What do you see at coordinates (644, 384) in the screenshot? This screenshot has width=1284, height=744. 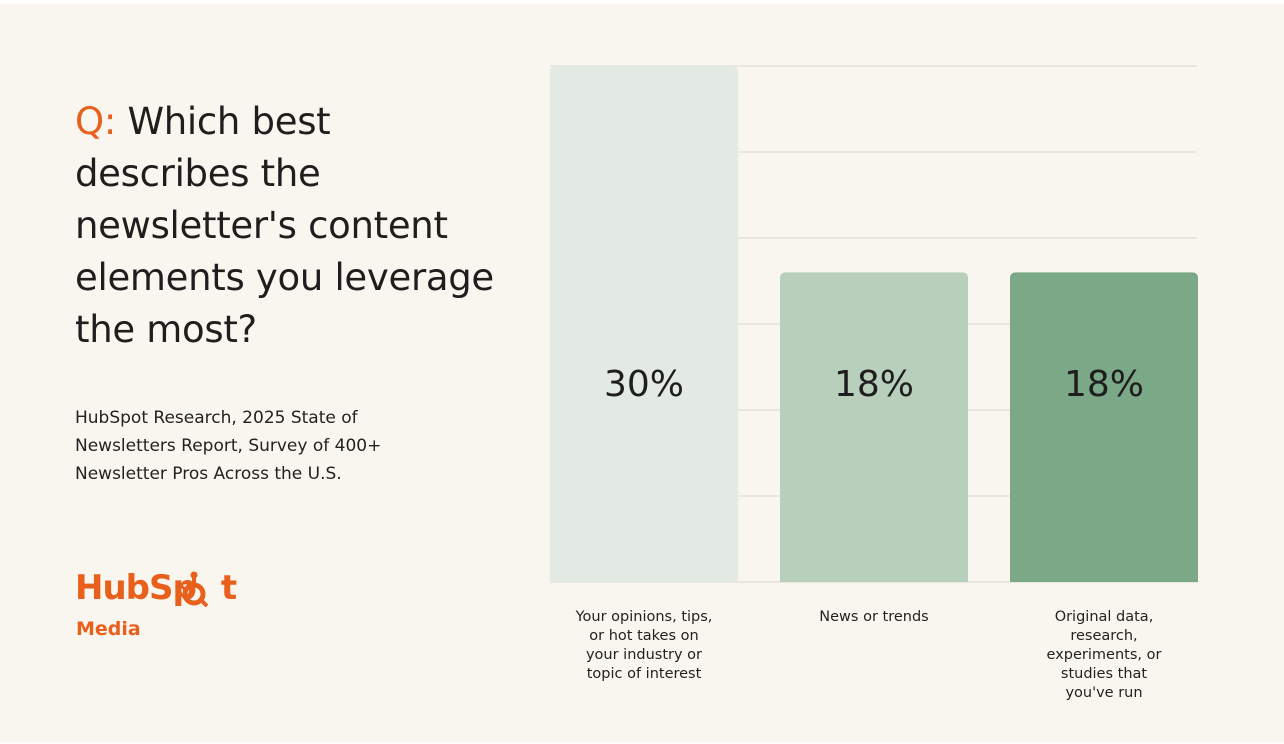 I see `data-label-1: 30%` at bounding box center [644, 384].